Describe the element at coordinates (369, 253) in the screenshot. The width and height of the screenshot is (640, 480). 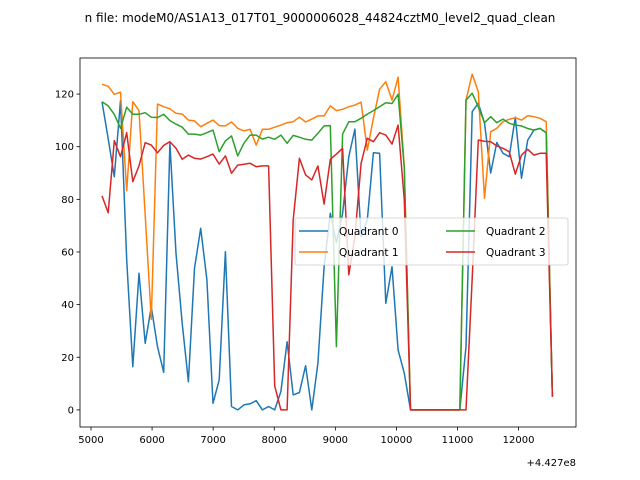
I see `legend-label-quadrant-1: Quadrant 1` at that location.